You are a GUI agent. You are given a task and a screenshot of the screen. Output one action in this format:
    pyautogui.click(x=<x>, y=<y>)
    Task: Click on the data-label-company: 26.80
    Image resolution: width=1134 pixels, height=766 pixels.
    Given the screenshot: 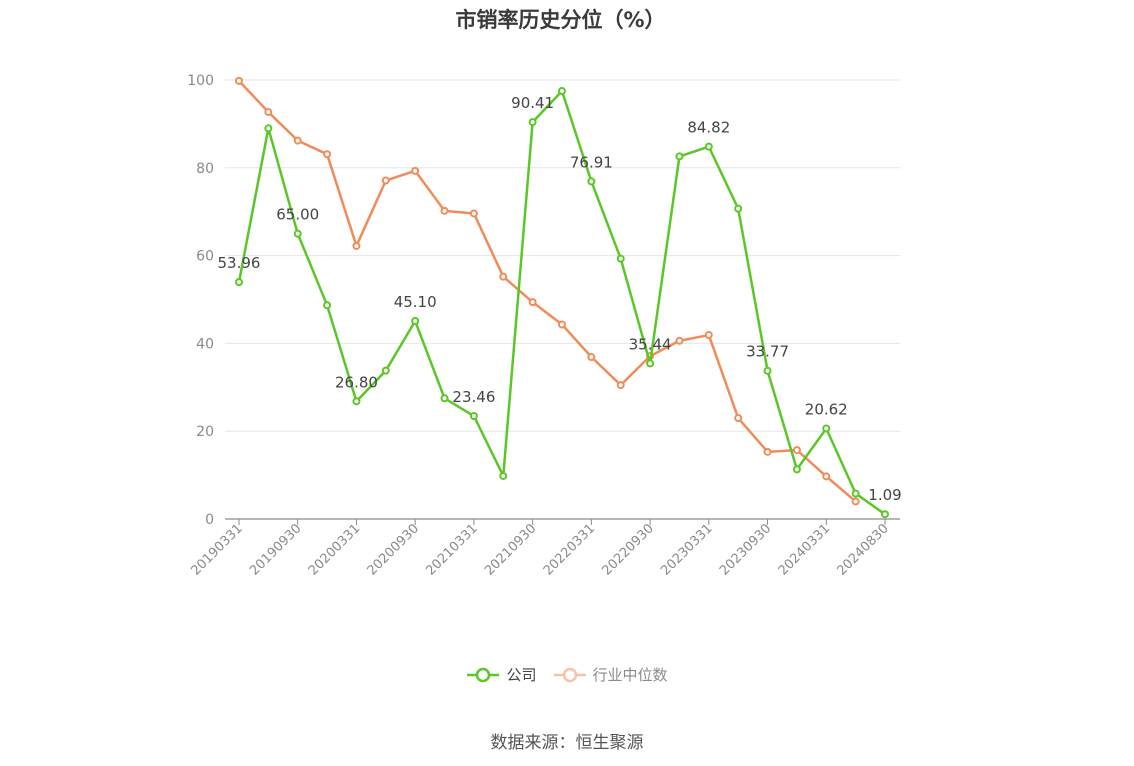 What is the action you would take?
    pyautogui.click(x=356, y=382)
    